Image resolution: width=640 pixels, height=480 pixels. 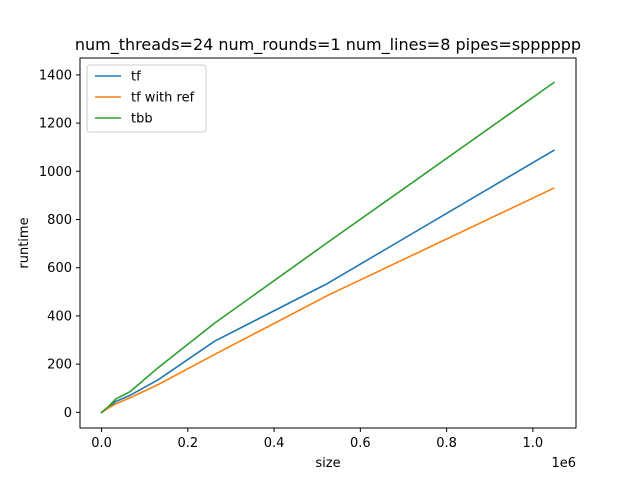 What do you see at coordinates (68, 413) in the screenshot?
I see `y-tick-label: 0` at bounding box center [68, 413].